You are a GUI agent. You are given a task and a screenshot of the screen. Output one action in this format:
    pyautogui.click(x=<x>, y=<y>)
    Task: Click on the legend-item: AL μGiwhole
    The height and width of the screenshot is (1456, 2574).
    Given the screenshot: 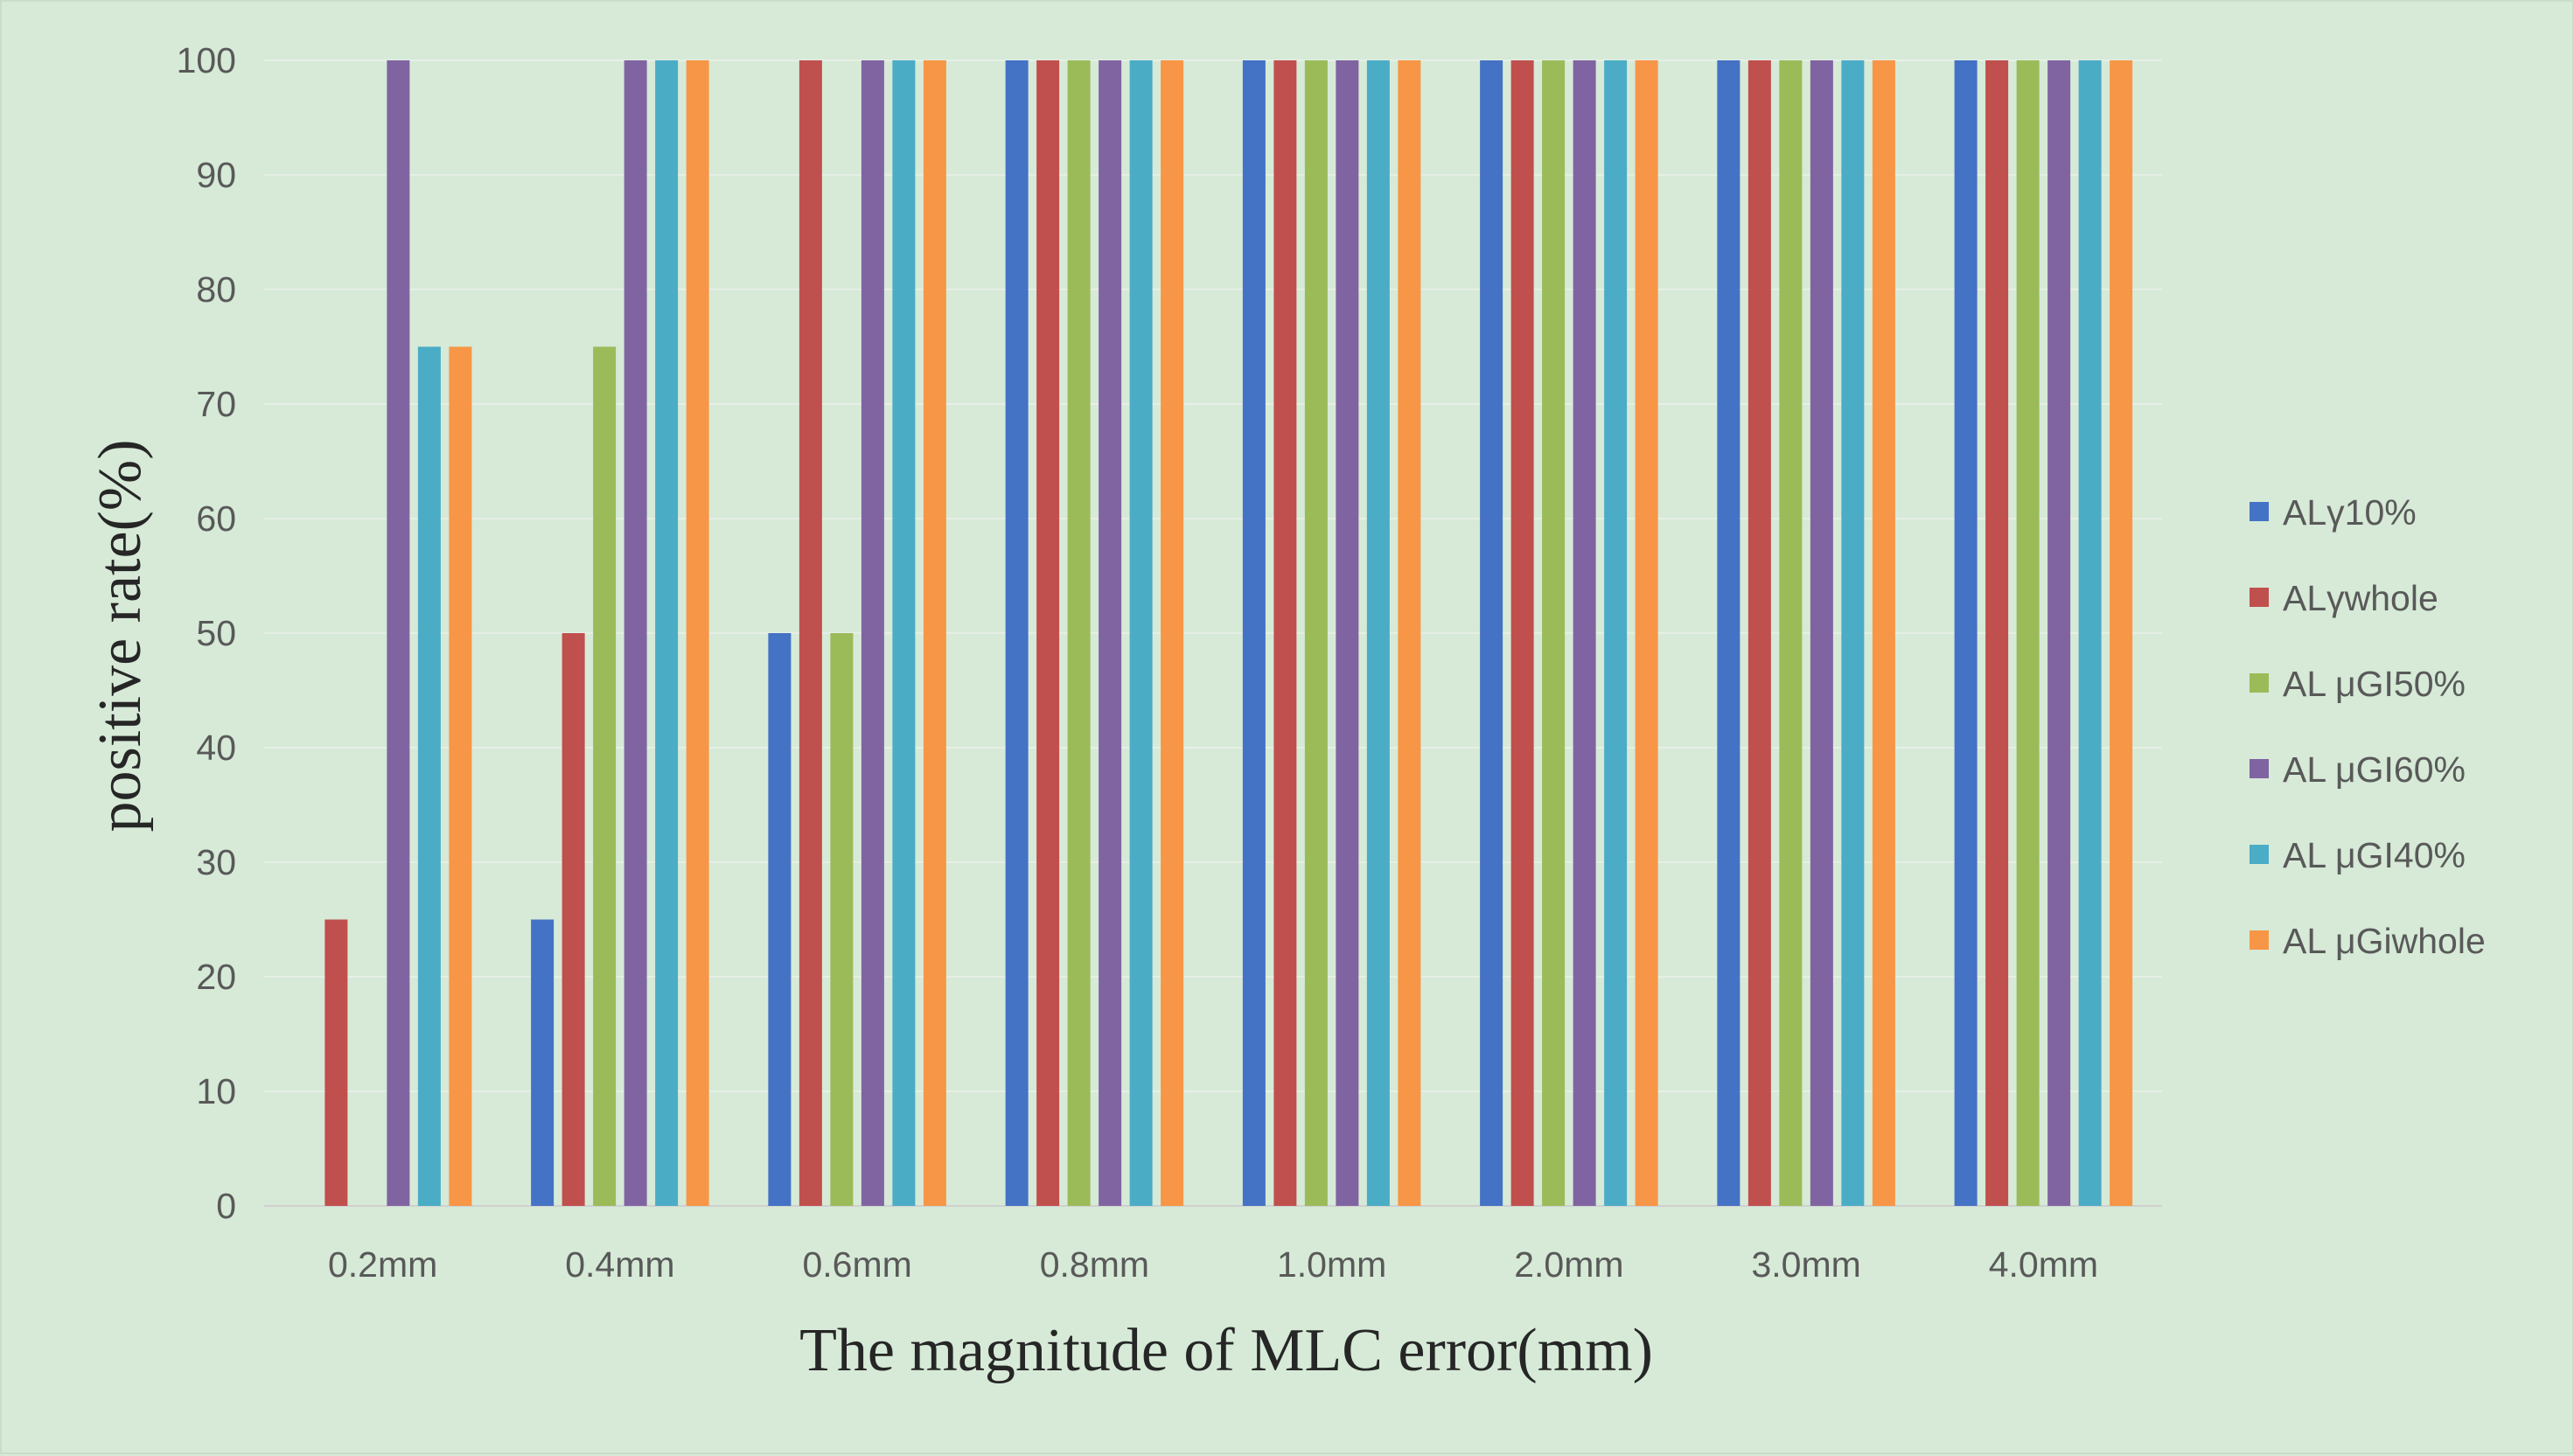 What is the action you would take?
    pyautogui.click(x=2368, y=941)
    